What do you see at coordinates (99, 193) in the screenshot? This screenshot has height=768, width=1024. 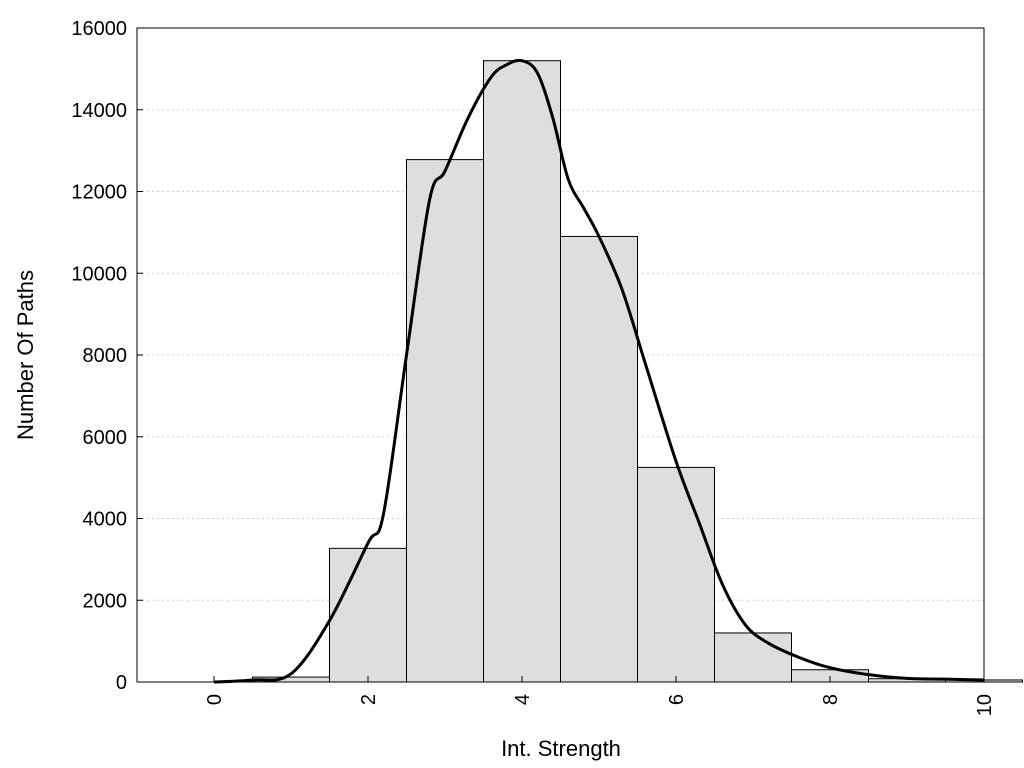 I see `y-tick-label-6: 12000` at bounding box center [99, 193].